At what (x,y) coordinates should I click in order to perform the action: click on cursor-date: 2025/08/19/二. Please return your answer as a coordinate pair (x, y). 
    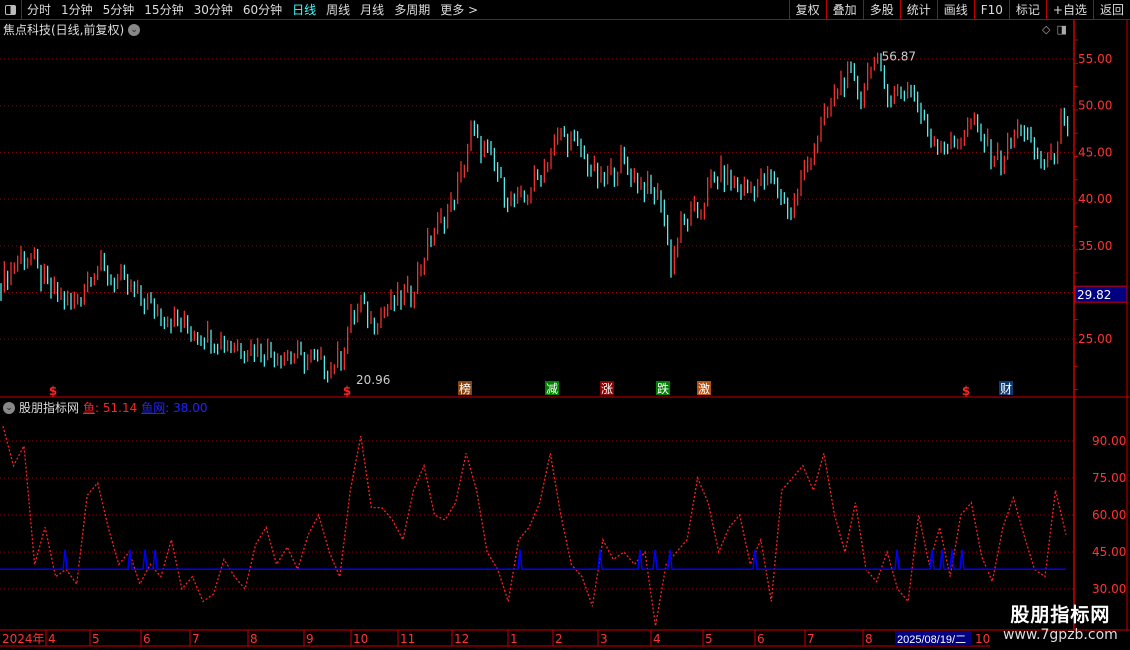
    Looking at the image, I should click on (931, 640).